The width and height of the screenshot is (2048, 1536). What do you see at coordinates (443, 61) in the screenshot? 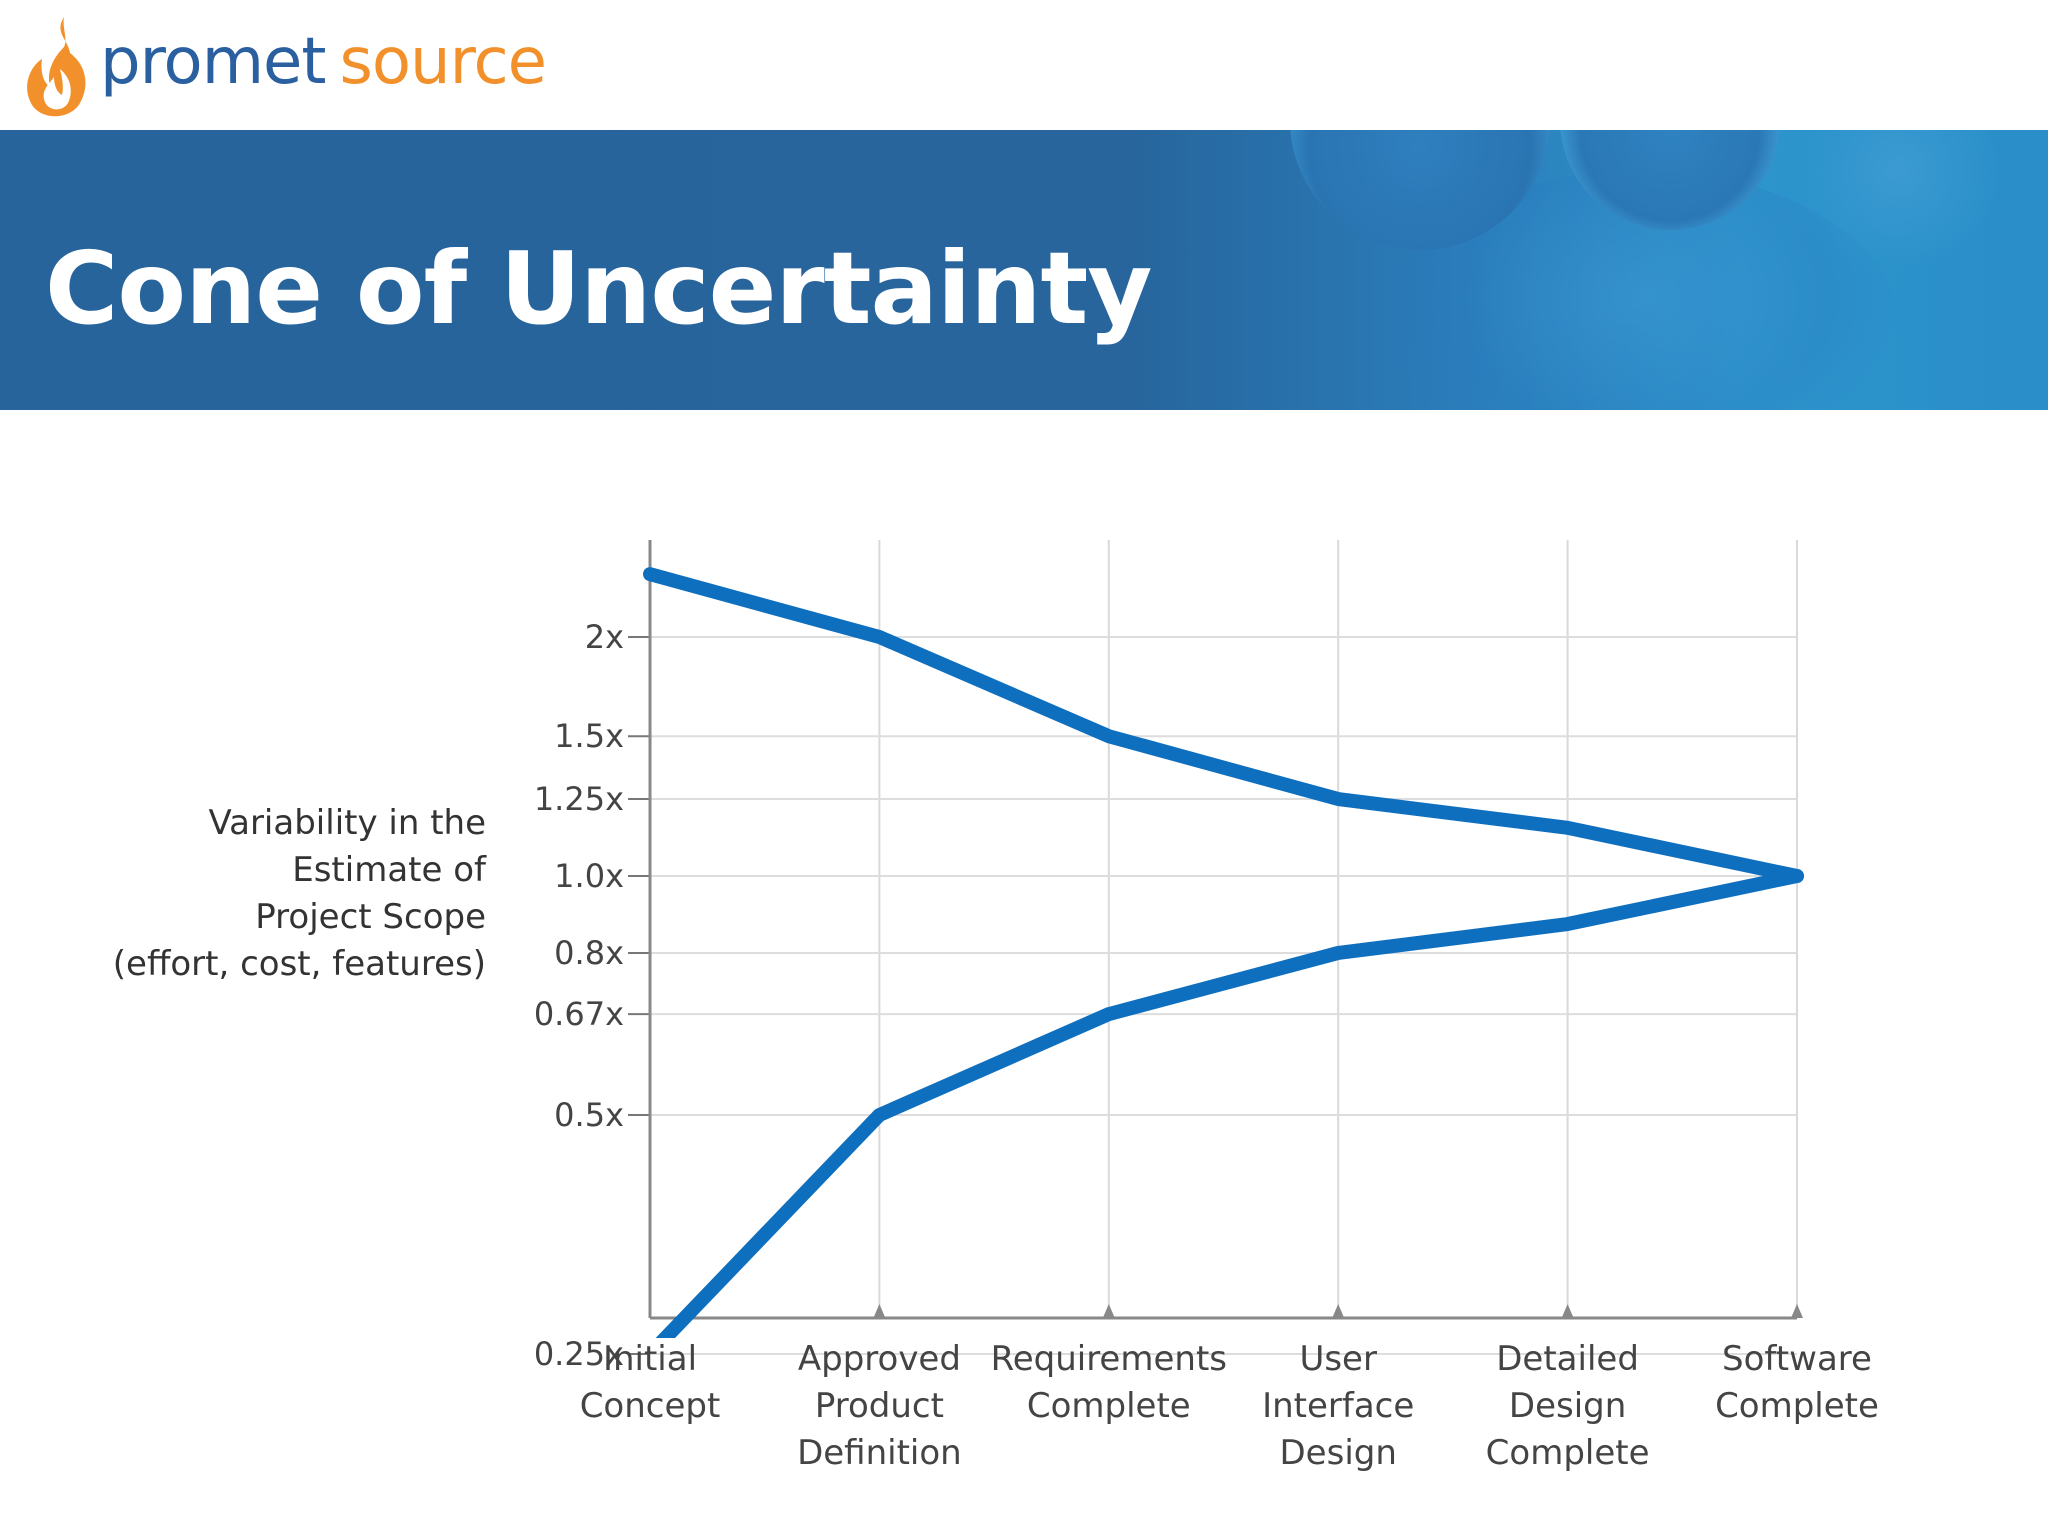
I see `logo-text-source: source` at bounding box center [443, 61].